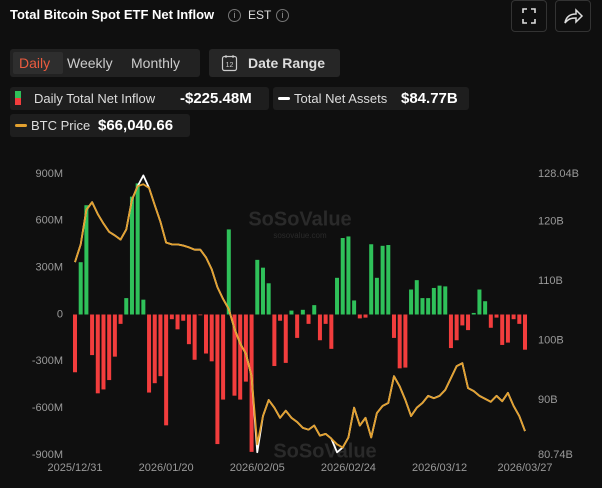 Image resolution: width=602 pixels, height=488 pixels. Describe the element at coordinates (551, 222) in the screenshot. I see `y2-tick-label: 120B` at that location.